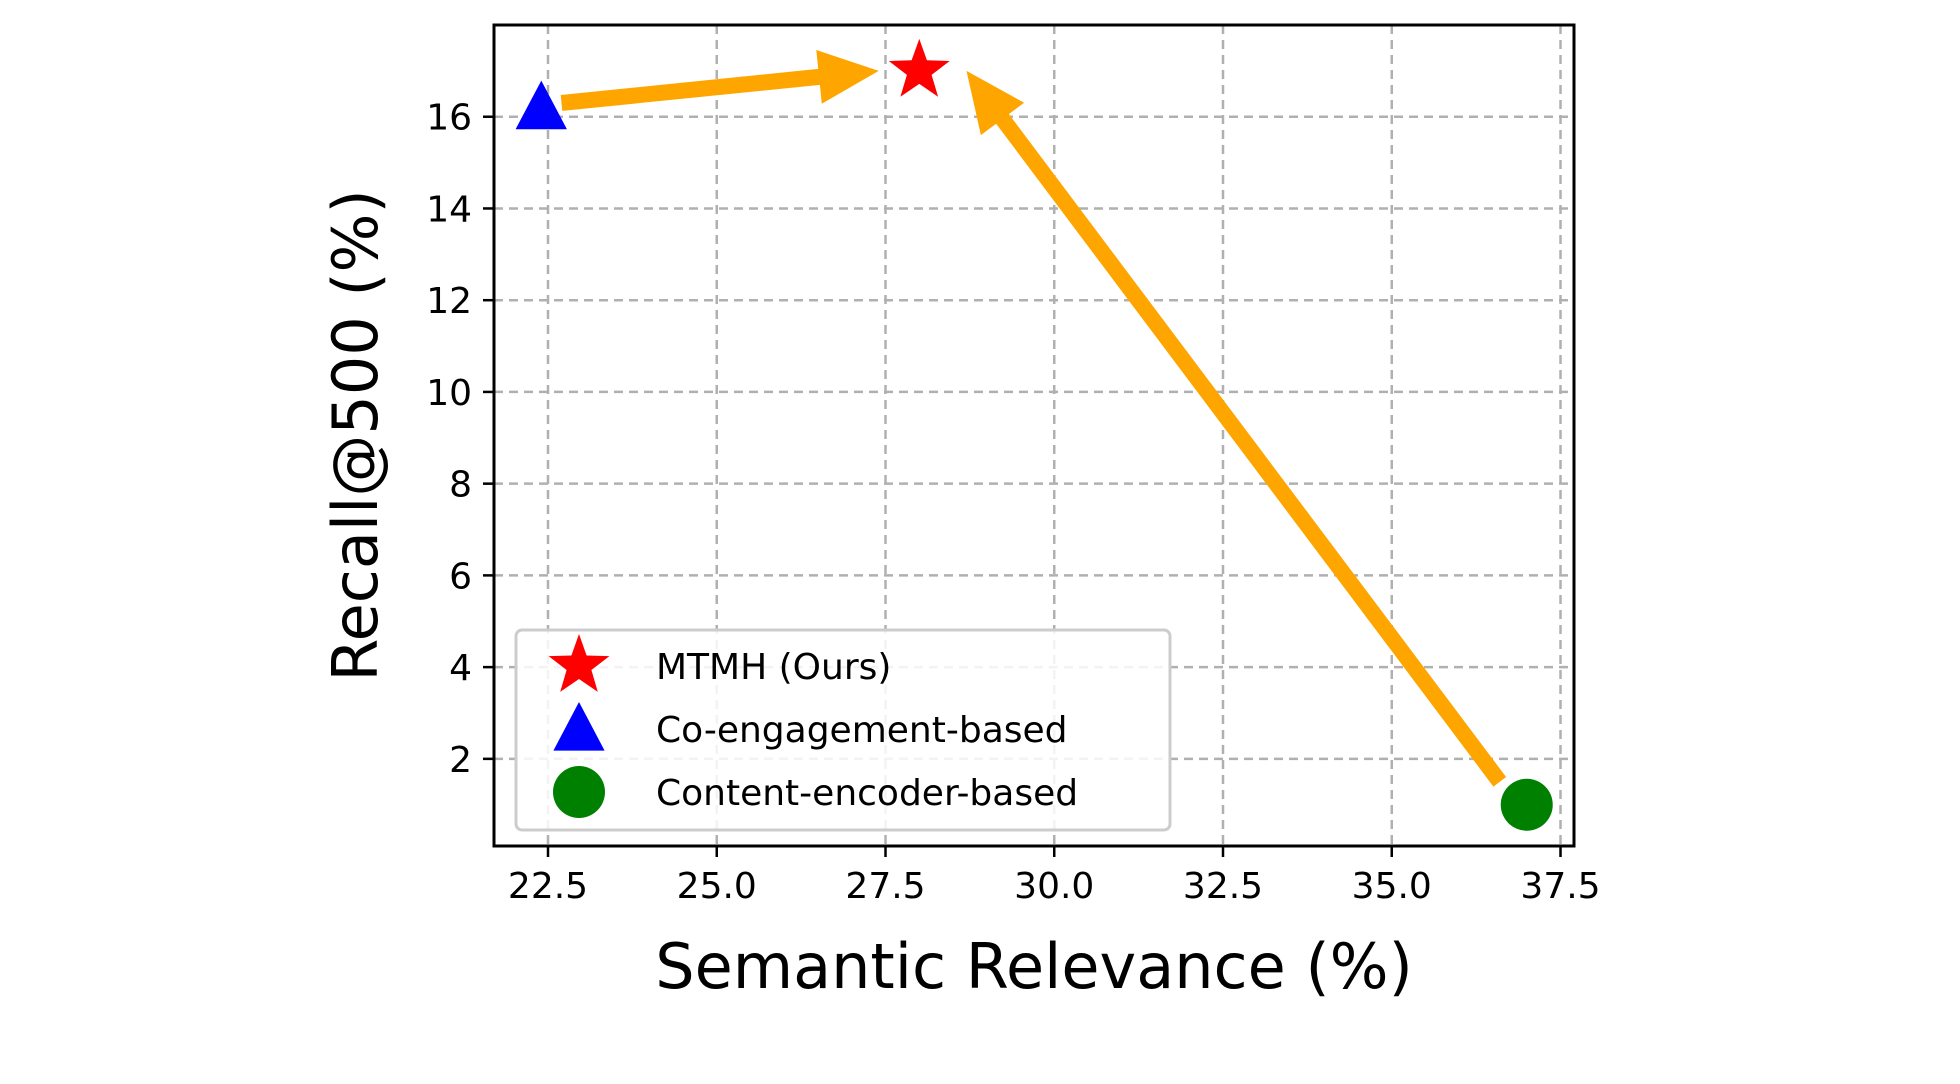  I want to click on circle-legend-marker, so click(579, 792).